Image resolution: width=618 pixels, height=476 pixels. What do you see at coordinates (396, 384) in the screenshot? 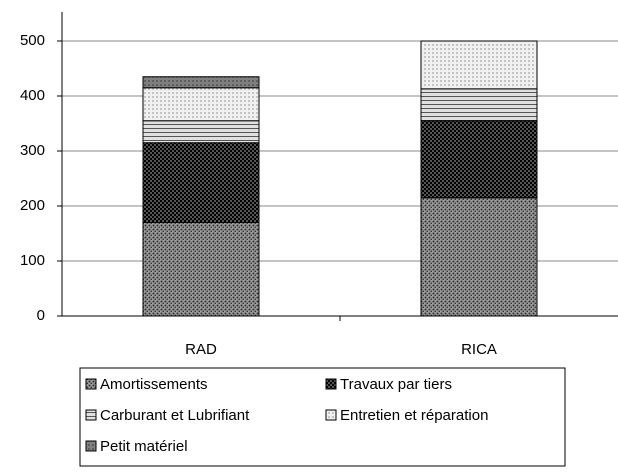
I see `legend-label: Travaux par tiers` at bounding box center [396, 384].